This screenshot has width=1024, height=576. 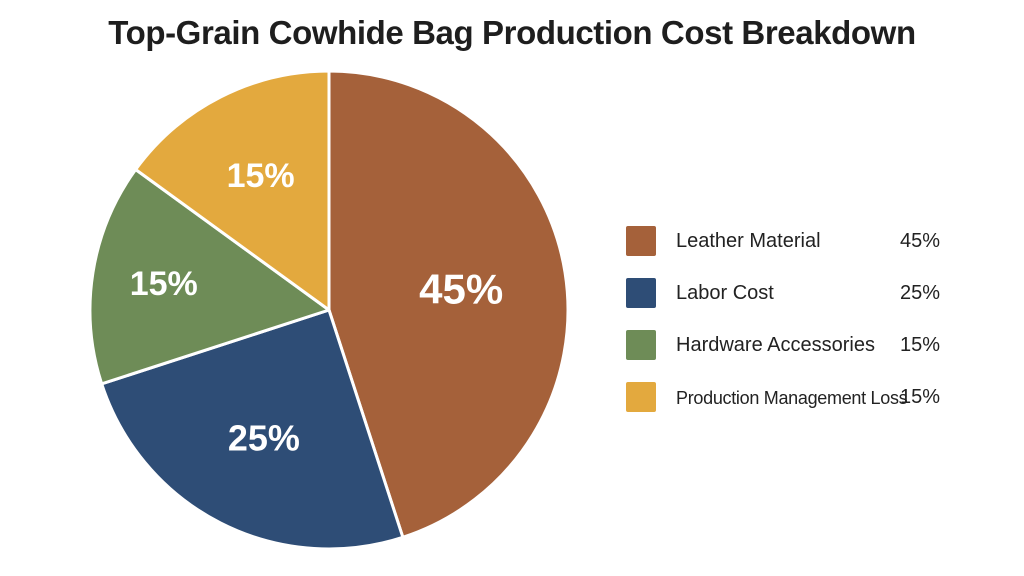 What do you see at coordinates (919, 241) in the screenshot?
I see `legend-value-leather-material: 45%` at bounding box center [919, 241].